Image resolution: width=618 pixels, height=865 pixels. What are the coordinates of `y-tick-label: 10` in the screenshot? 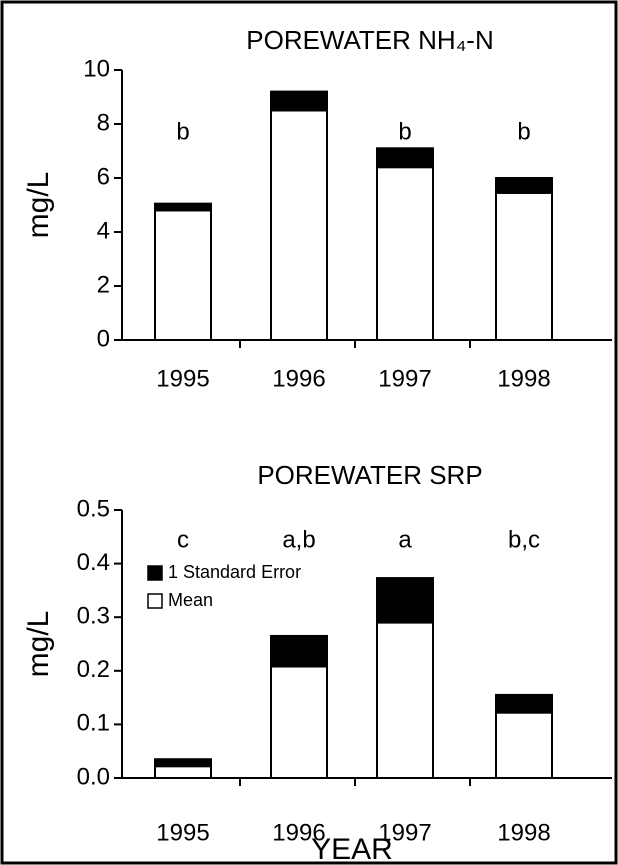 It's located at (96, 68).